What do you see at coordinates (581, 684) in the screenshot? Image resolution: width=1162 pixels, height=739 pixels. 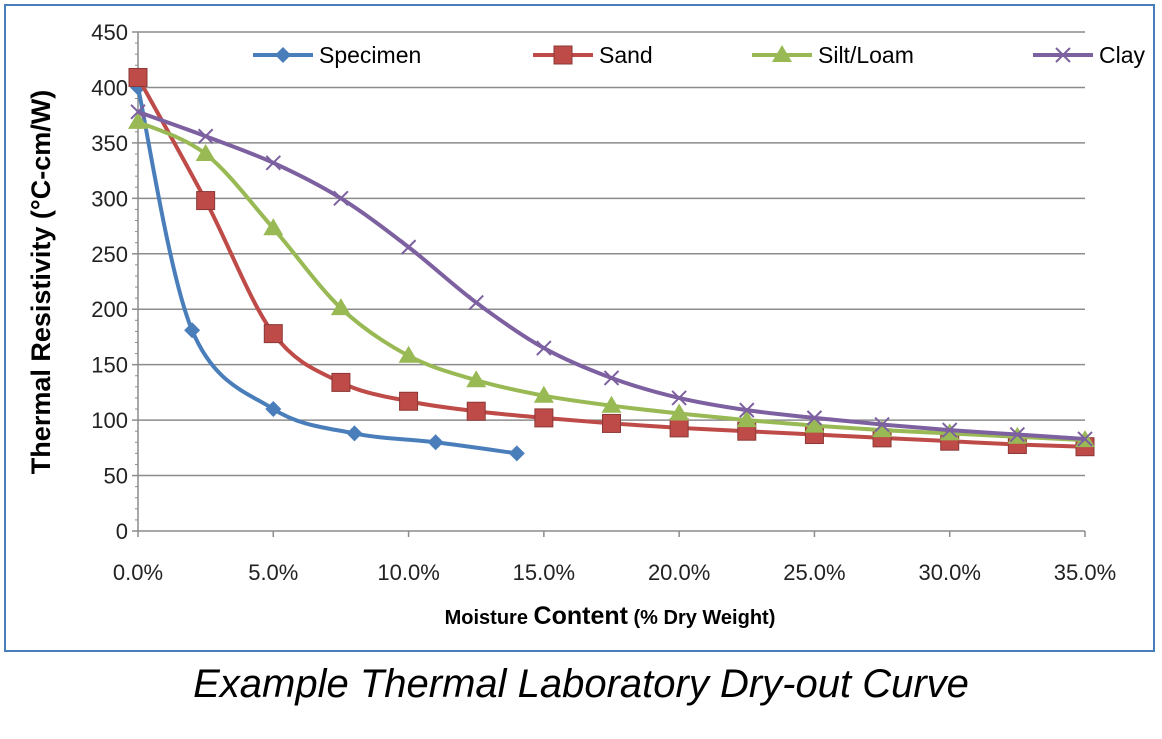 I see `figure-caption: Example Thermal Laboratory Dry-out Curve` at bounding box center [581, 684].